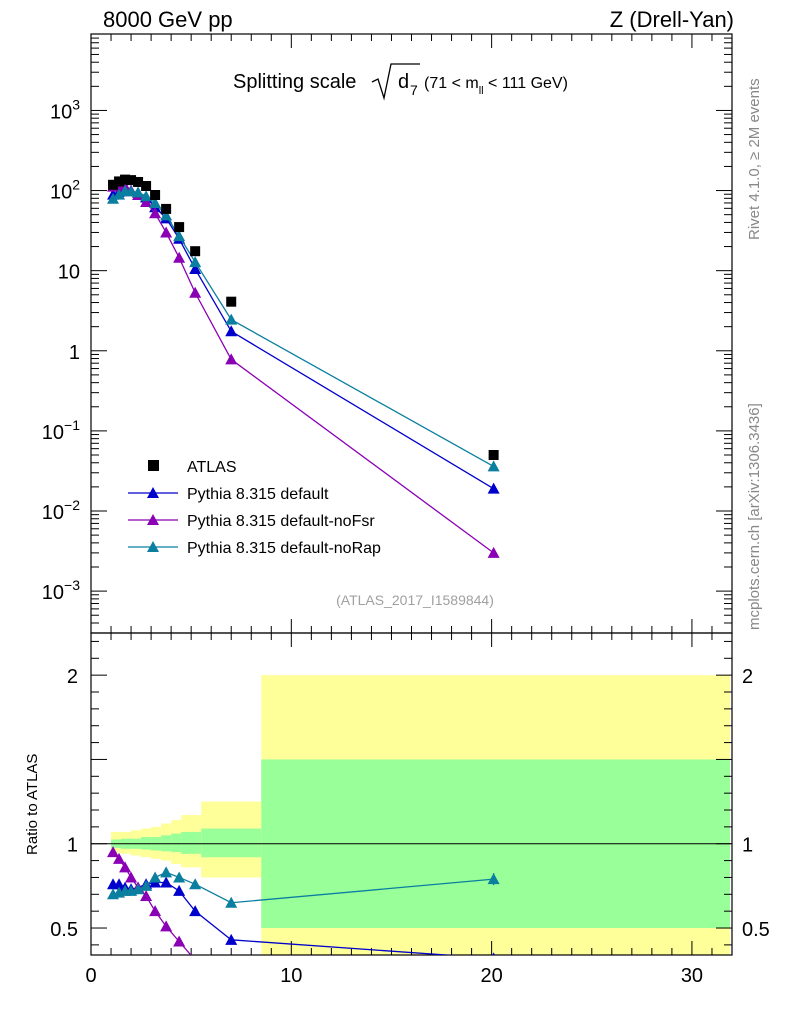 The width and height of the screenshot is (786, 1024). What do you see at coordinates (756, 930) in the screenshot?
I see `ratio-tick-label-right: 0.5` at bounding box center [756, 930].